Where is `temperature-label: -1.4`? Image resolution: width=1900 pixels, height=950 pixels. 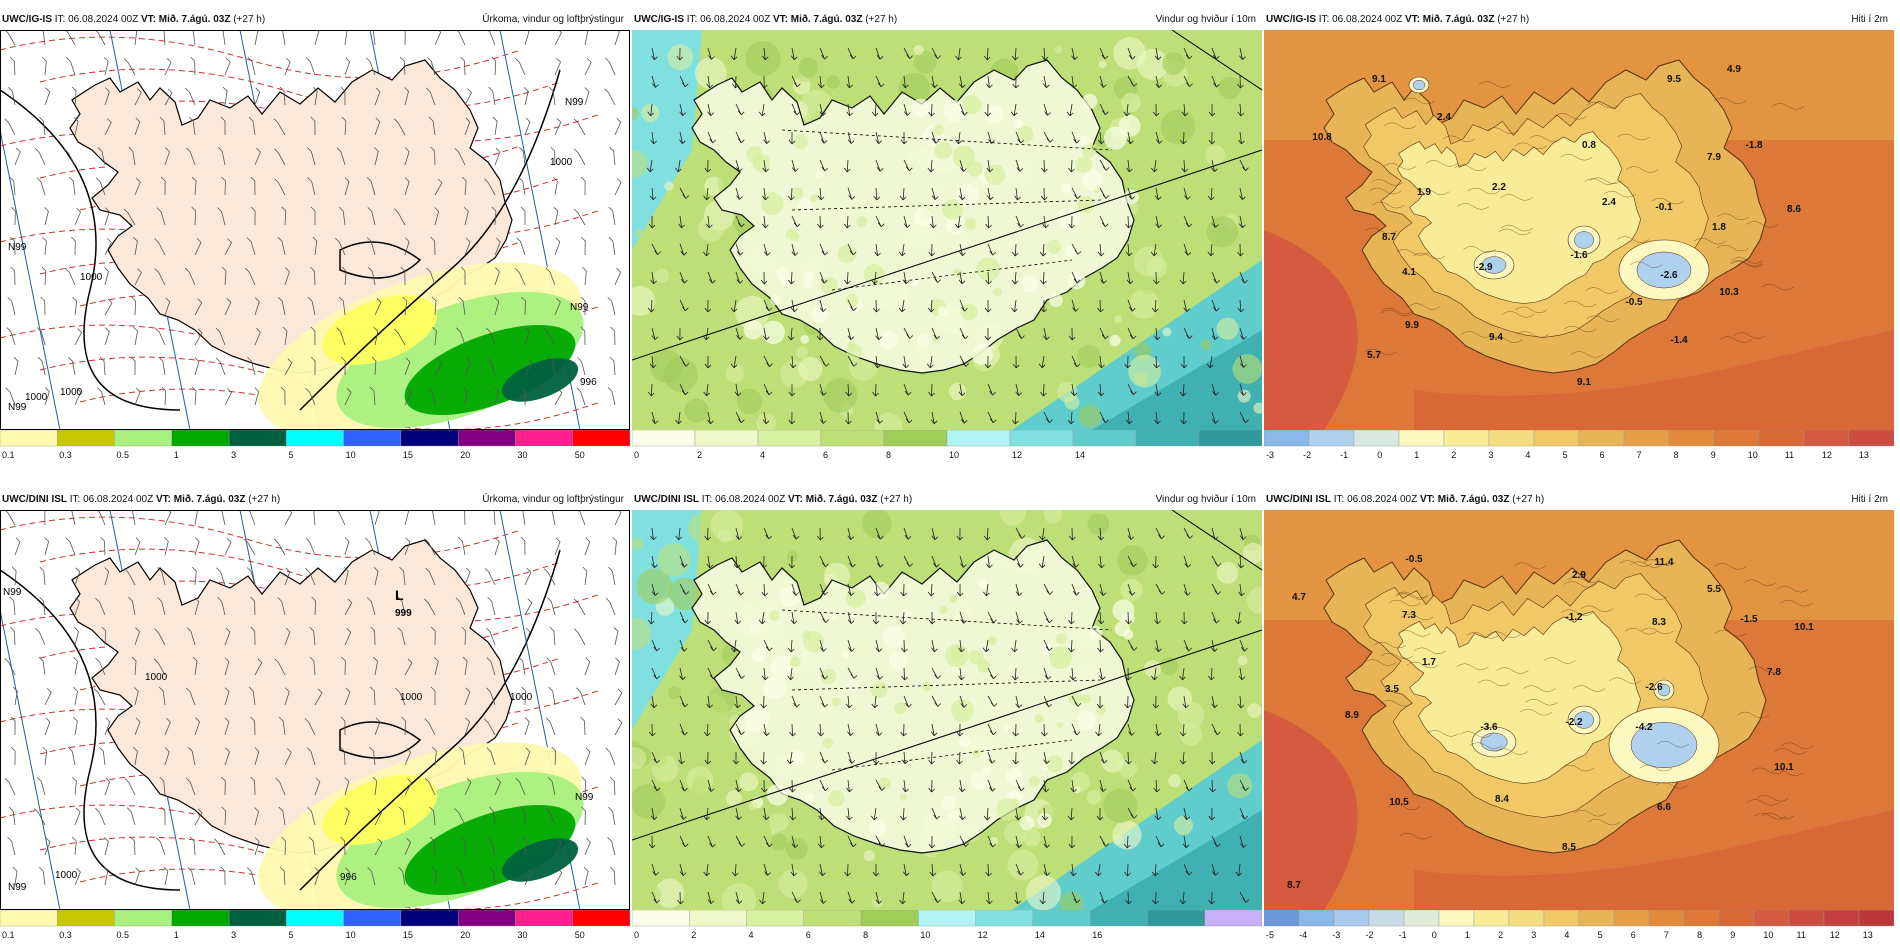
temperature-label: -1.4 is located at coordinates (1679, 340).